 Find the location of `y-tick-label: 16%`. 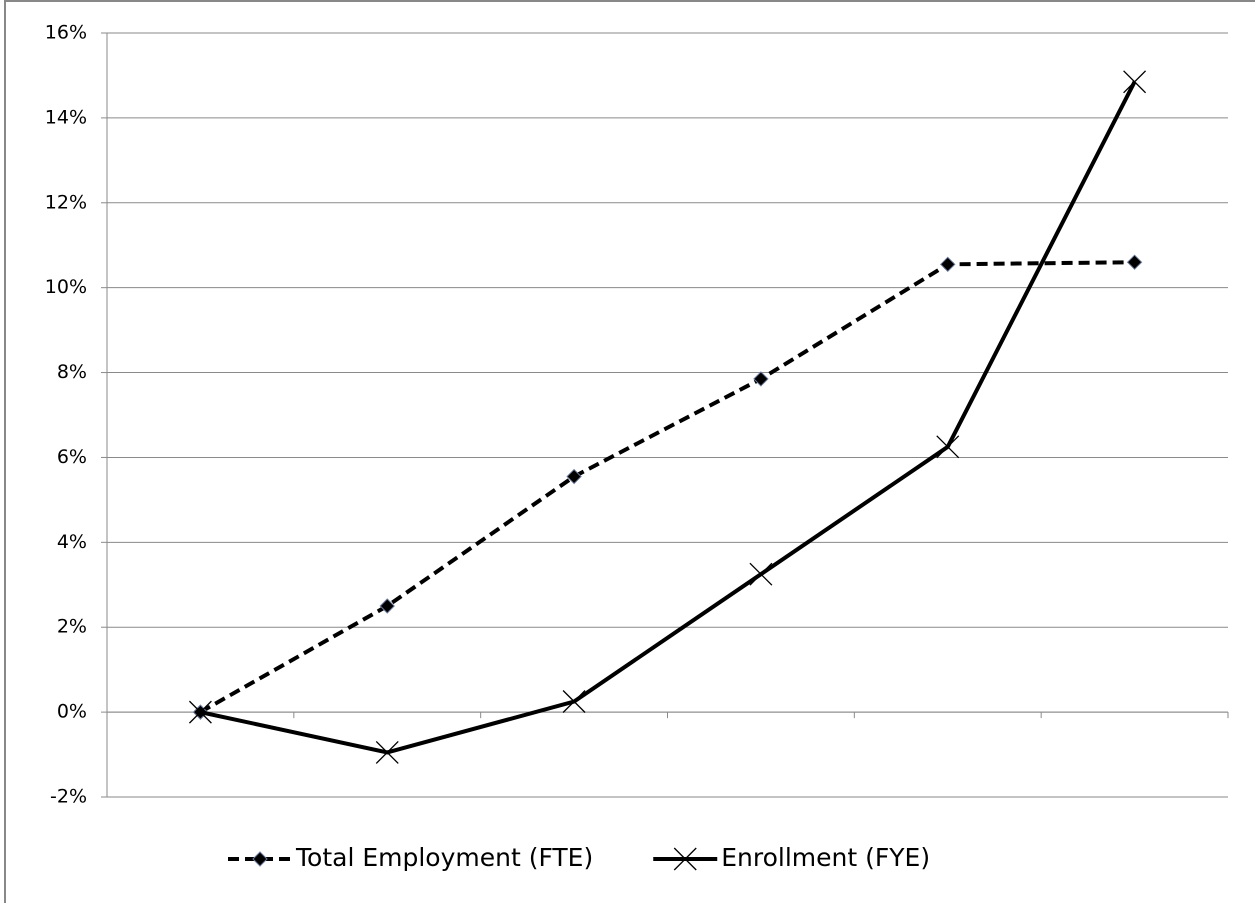

y-tick-label: 16% is located at coordinates (66, 33).